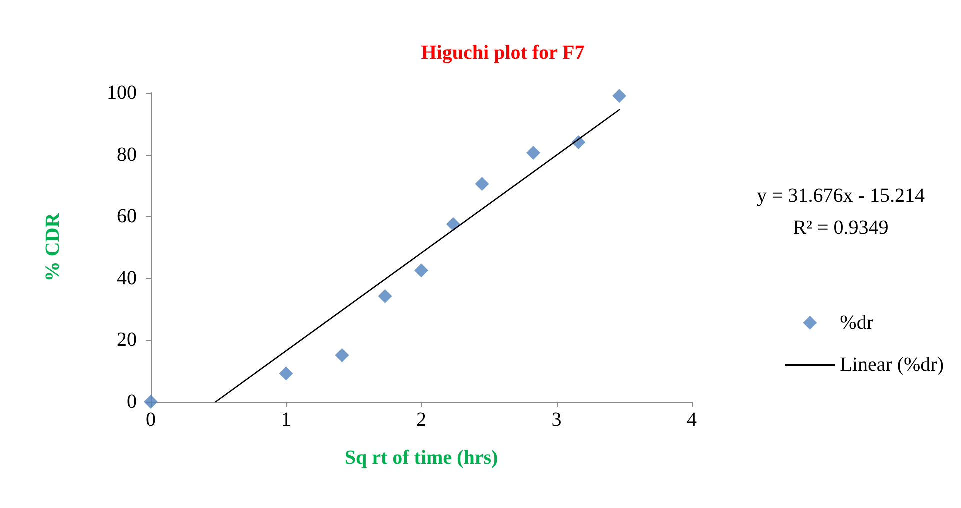 Image resolution: width=961 pixels, height=508 pixels. Describe the element at coordinates (503, 53) in the screenshot. I see `chart-title: Higuchi plot for F7` at that location.